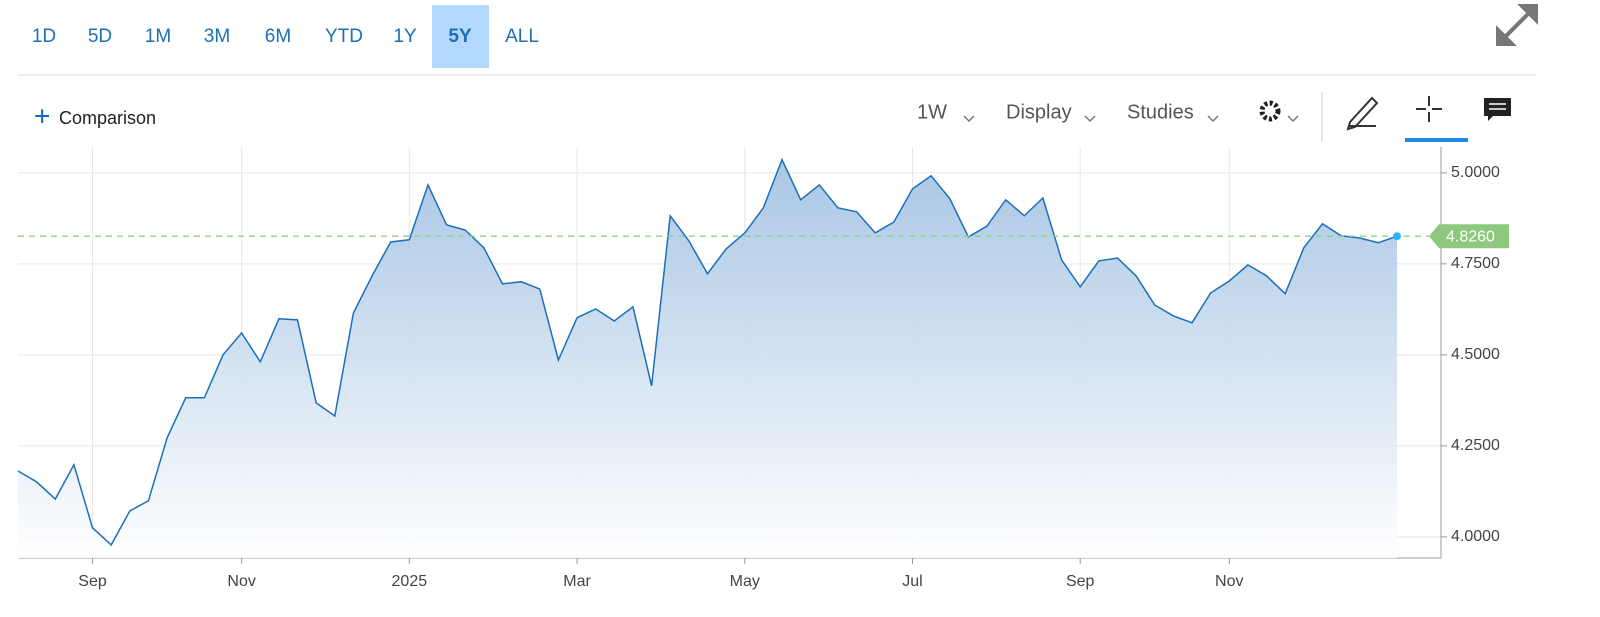 The image size is (1600, 617). What do you see at coordinates (1497, 109) in the screenshot?
I see `comment-icon` at bounding box center [1497, 109].